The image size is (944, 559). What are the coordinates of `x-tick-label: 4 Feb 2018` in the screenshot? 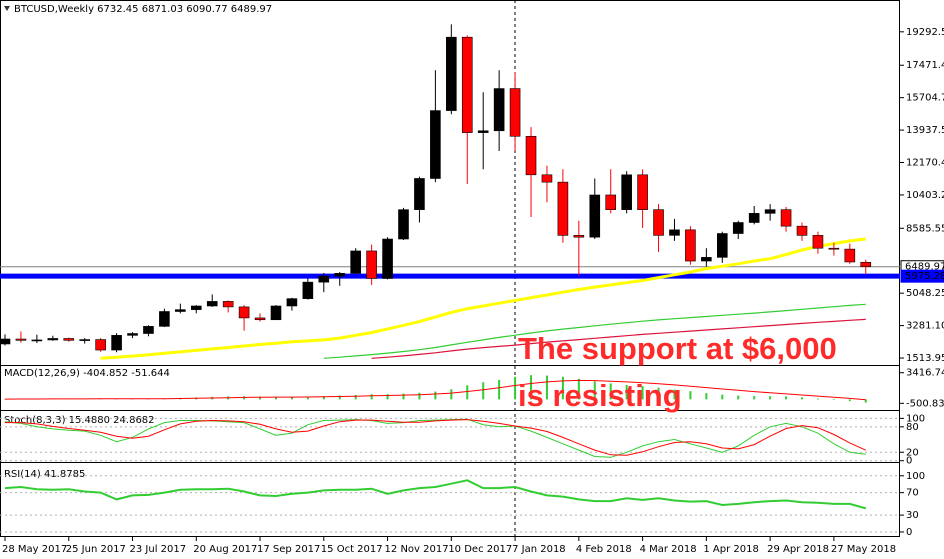 It's located at (604, 549).